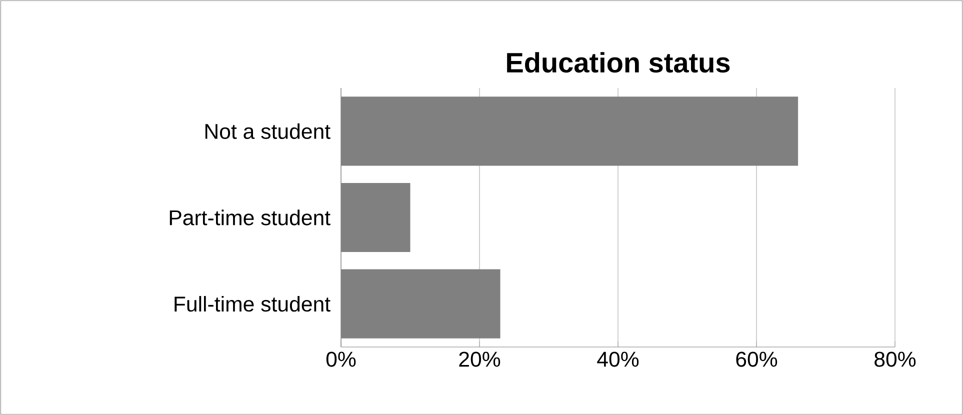 The image size is (963, 415). Describe the element at coordinates (267, 131) in the screenshot. I see `y-tick-label: Not a student` at that location.